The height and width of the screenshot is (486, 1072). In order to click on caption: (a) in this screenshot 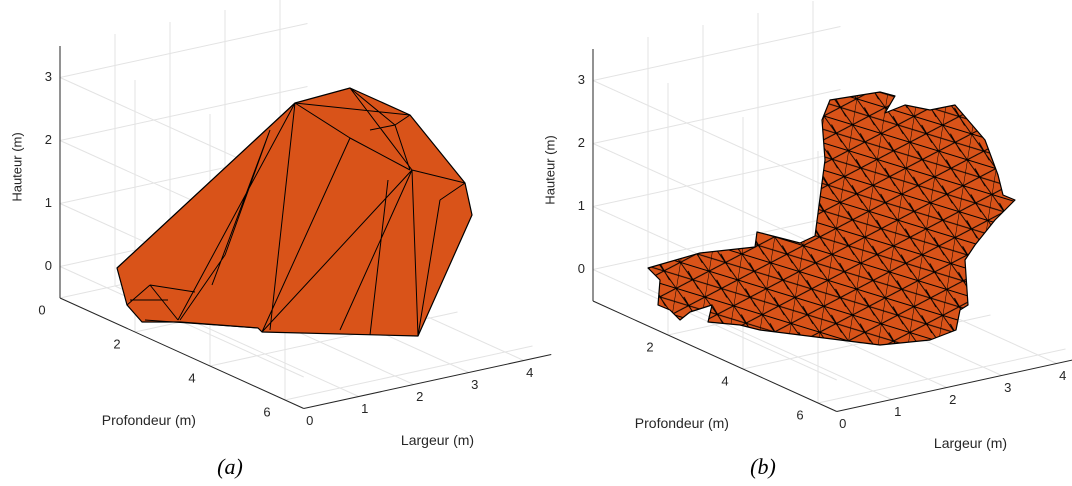, I will do `click(230, 466)`.